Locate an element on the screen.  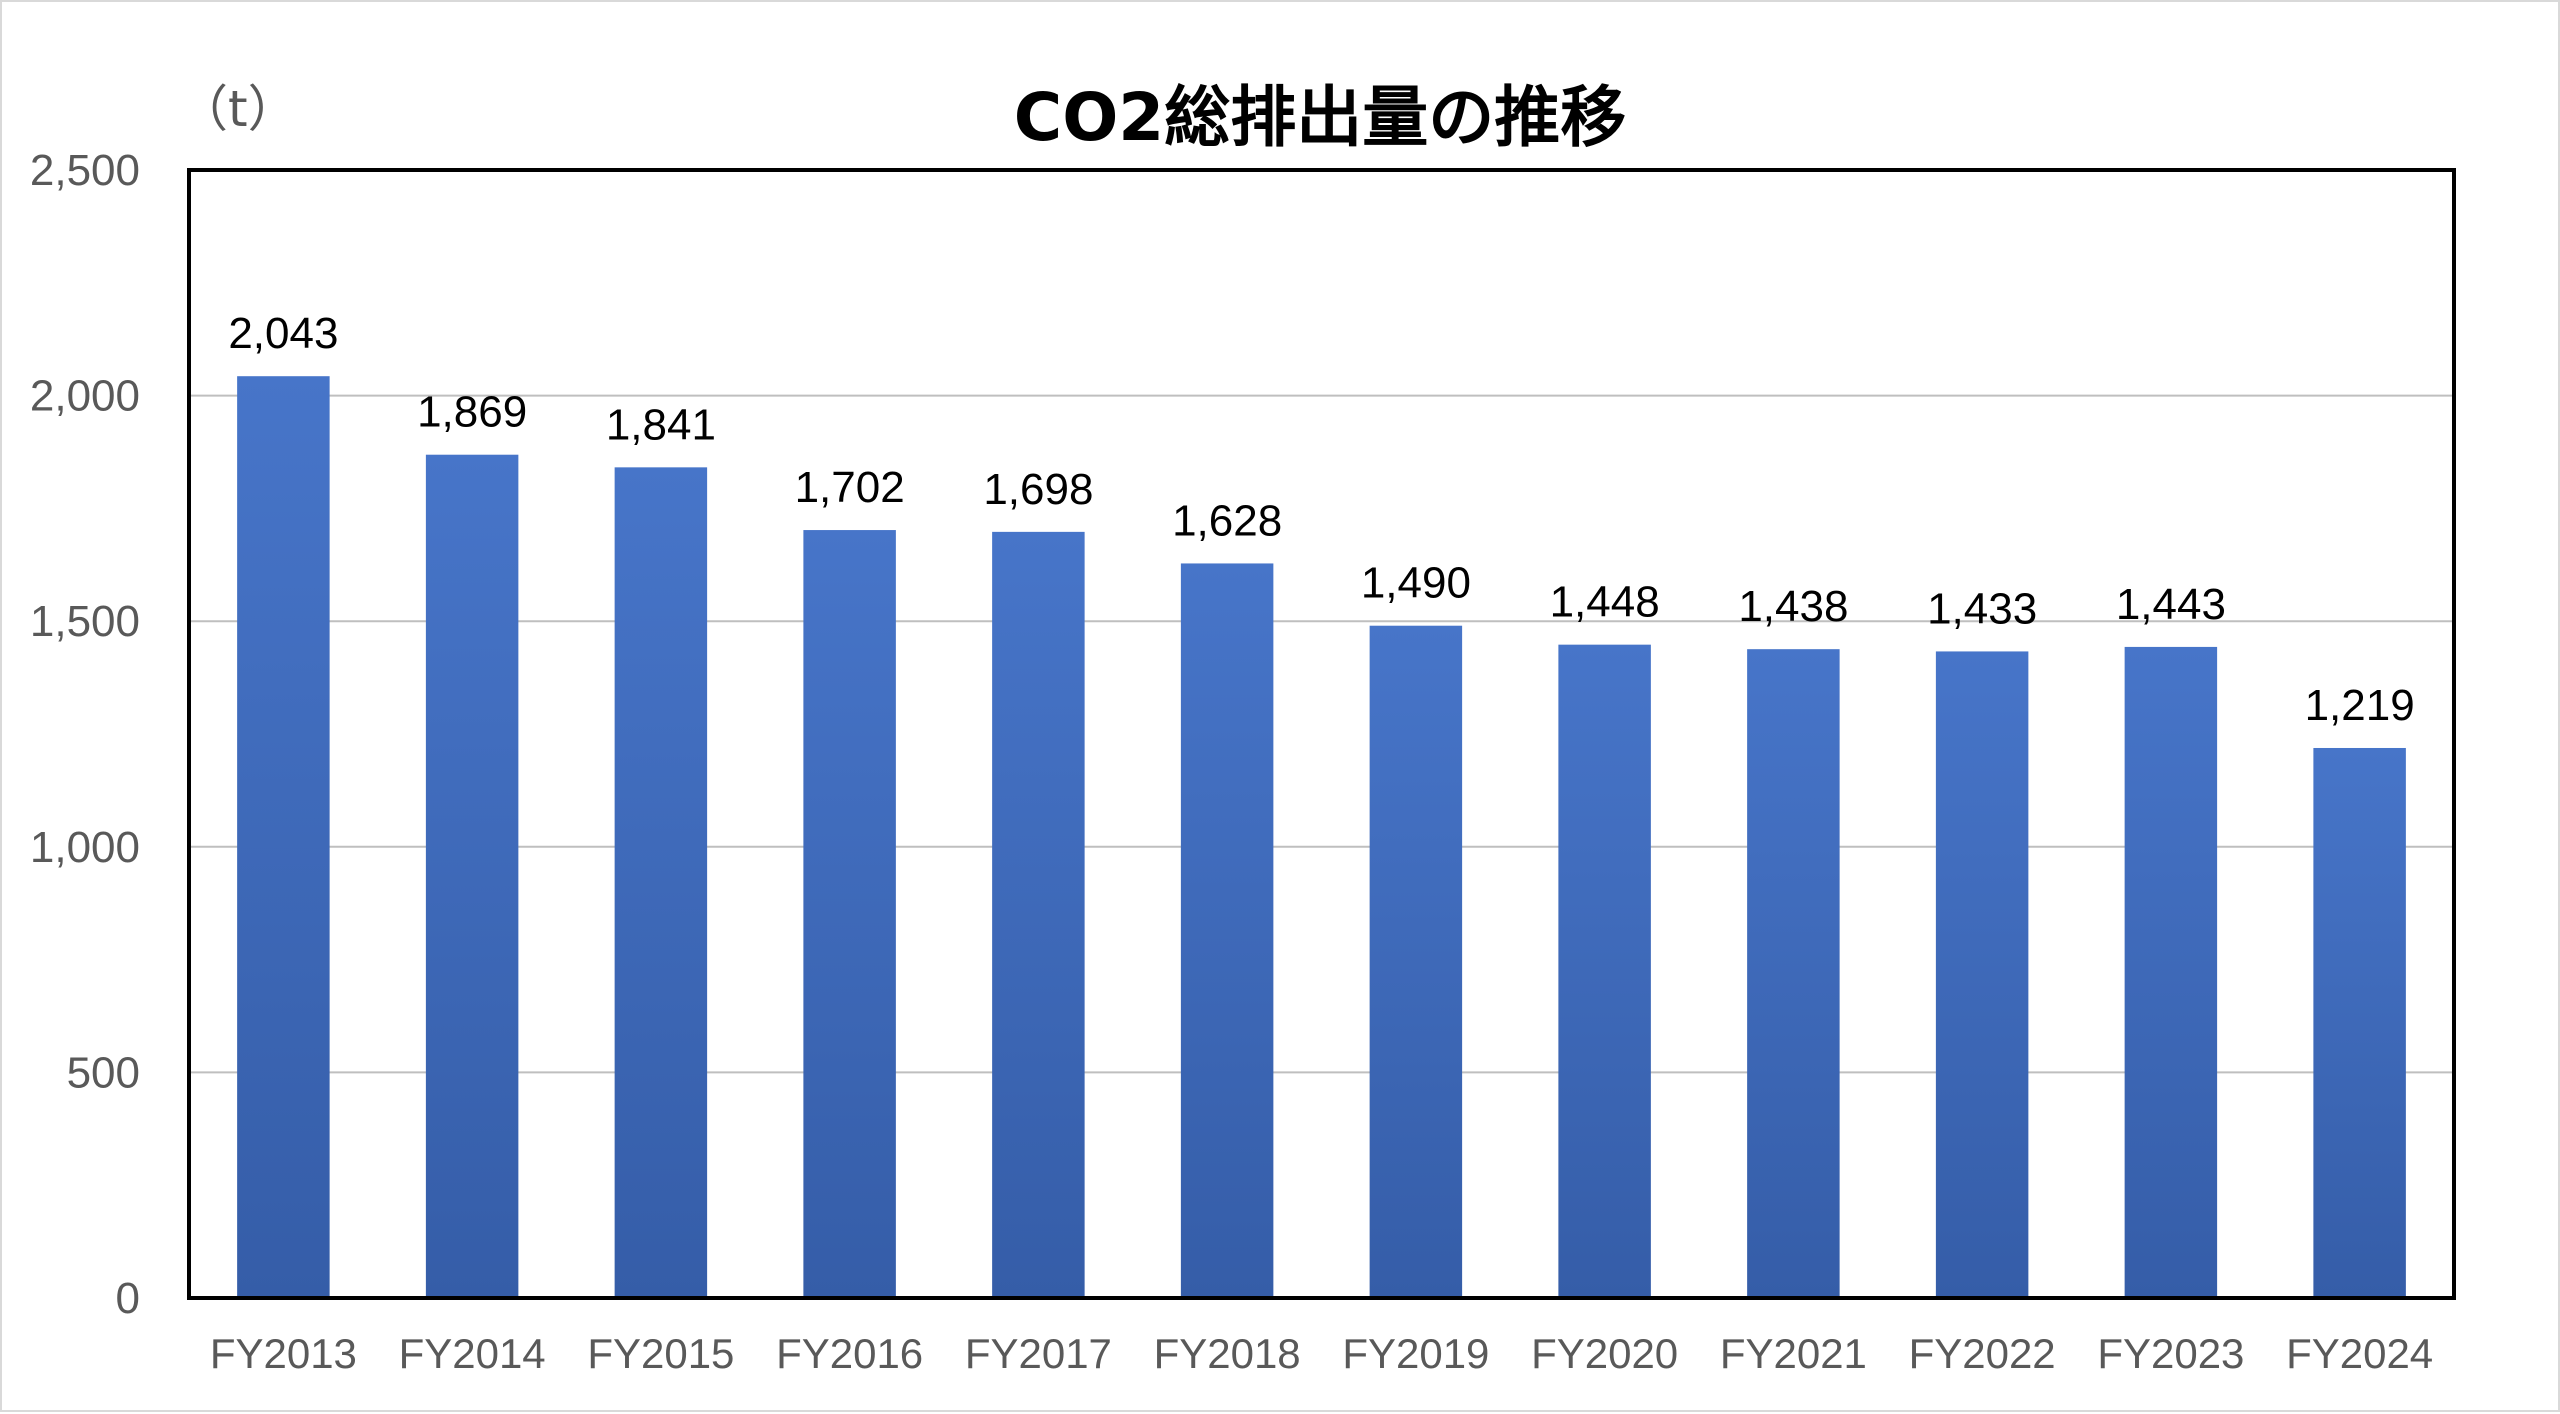
data-label: 1,438 is located at coordinates (1793, 606).